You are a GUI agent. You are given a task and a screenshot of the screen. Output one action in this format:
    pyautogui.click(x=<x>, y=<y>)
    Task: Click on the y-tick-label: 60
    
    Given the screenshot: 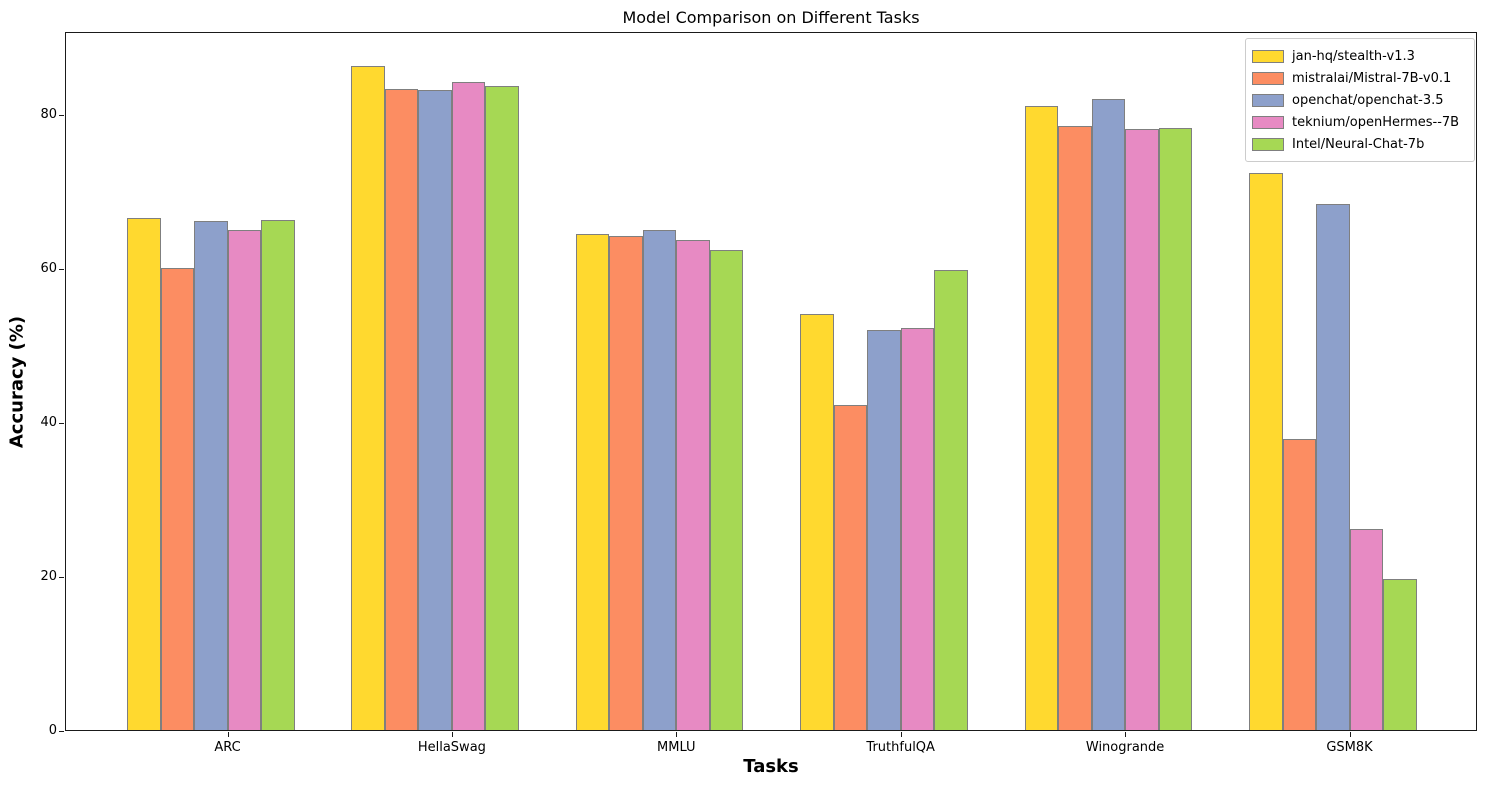 What is the action you would take?
    pyautogui.click(x=48, y=269)
    